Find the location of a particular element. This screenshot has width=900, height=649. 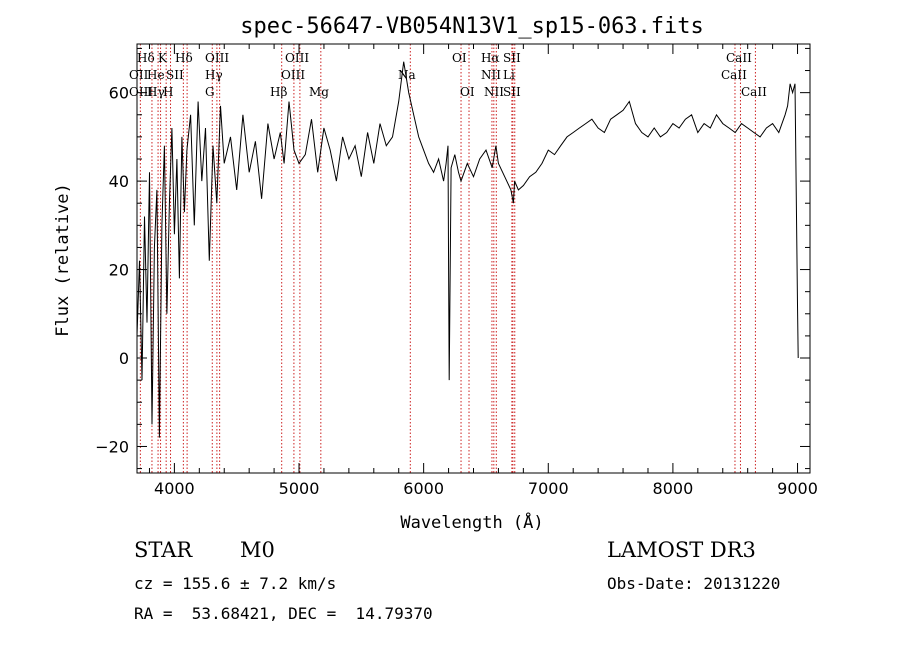

observation-date: Obs-Date: 20131220 is located at coordinates (694, 583).